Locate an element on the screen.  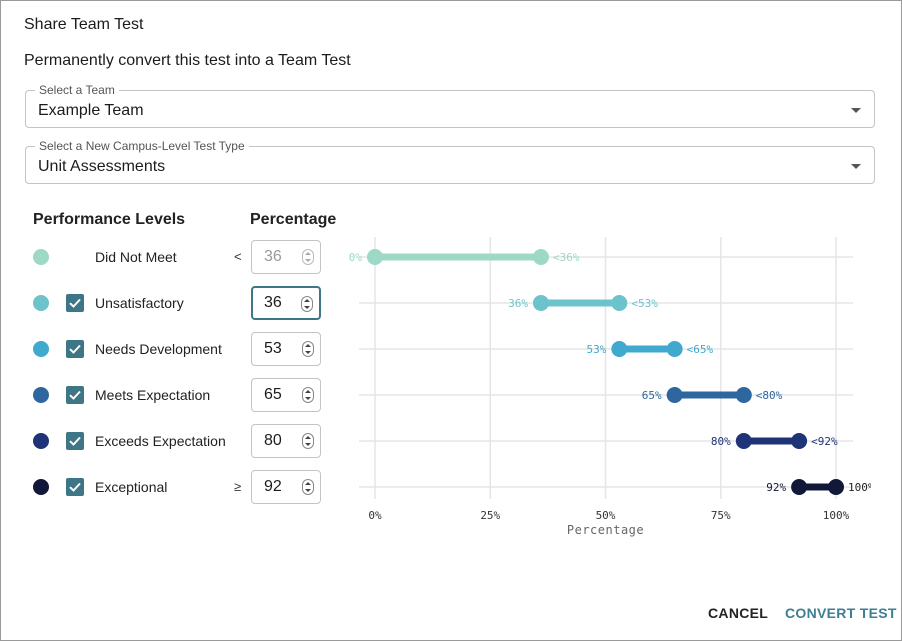
range-start-label: 36% is located at coordinates (518, 303).